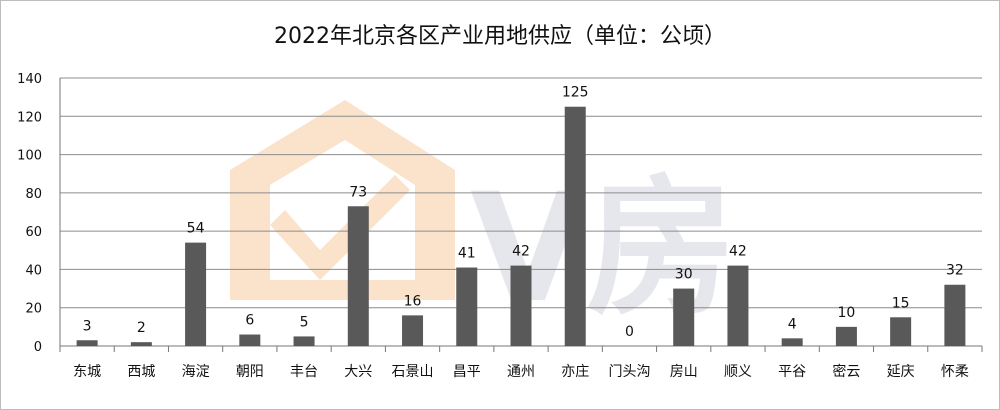 This screenshot has width=1000, height=410. Describe the element at coordinates (846, 313) in the screenshot. I see `data-label: 10` at that location.